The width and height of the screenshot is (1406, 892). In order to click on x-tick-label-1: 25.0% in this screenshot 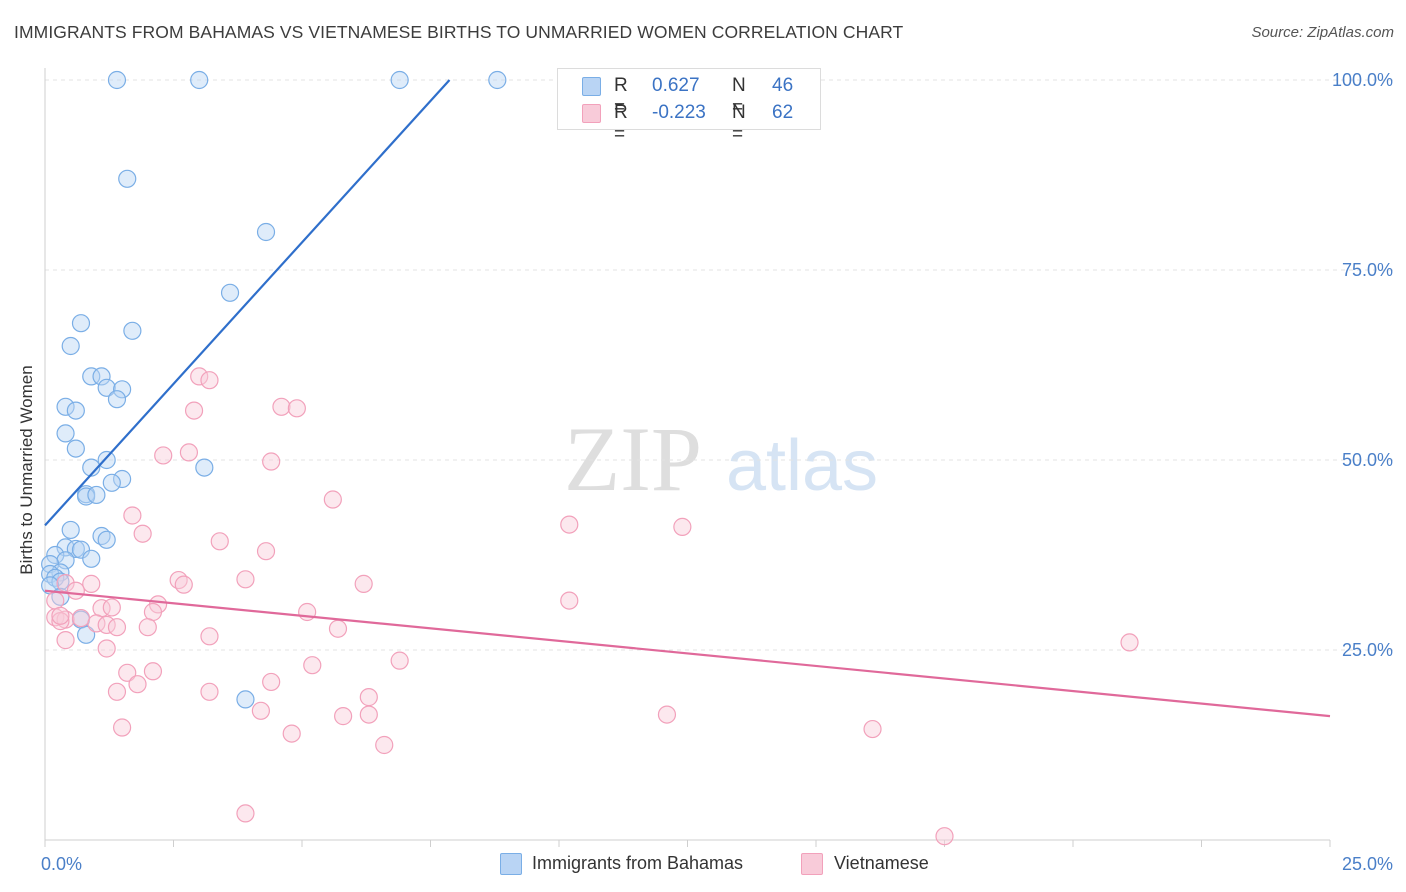, I will do `click(1367, 864)`.